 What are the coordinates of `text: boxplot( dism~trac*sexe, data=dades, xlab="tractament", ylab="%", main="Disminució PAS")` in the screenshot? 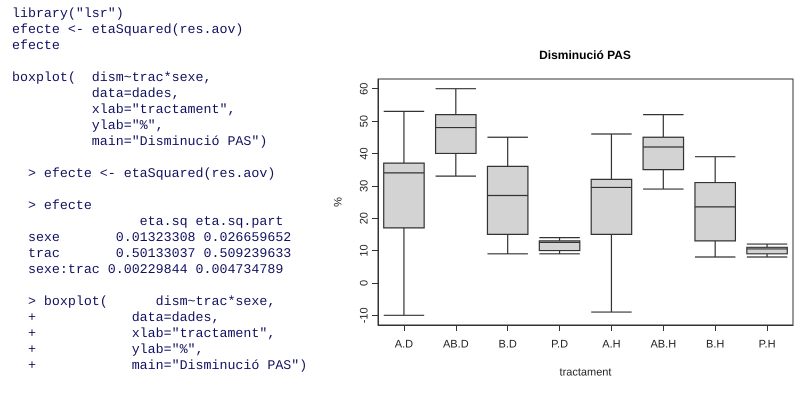 It's located at (140, 110).